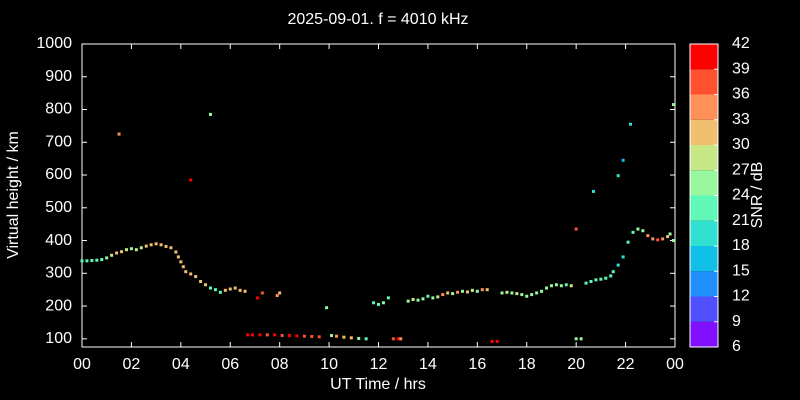 This screenshot has width=800, height=400. I want to click on colorbar-tick-label: 36, so click(741, 94).